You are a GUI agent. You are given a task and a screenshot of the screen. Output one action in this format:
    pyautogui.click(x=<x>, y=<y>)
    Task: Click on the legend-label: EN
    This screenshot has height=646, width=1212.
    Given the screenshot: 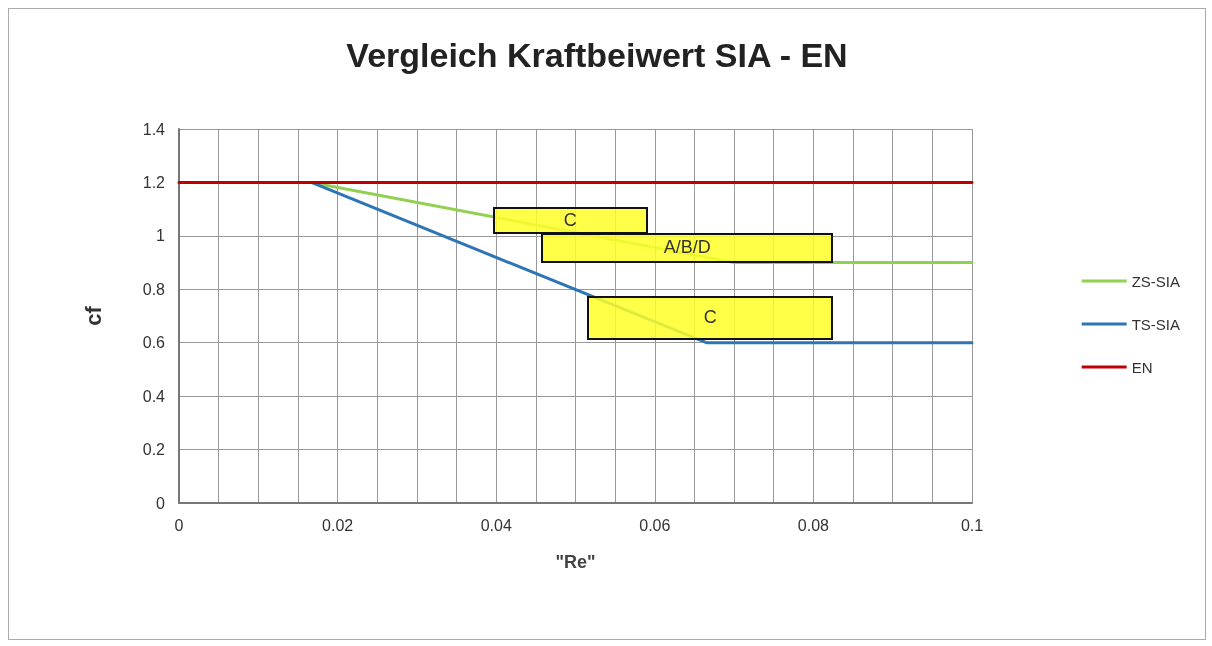 What is the action you would take?
    pyautogui.click(x=1142, y=367)
    